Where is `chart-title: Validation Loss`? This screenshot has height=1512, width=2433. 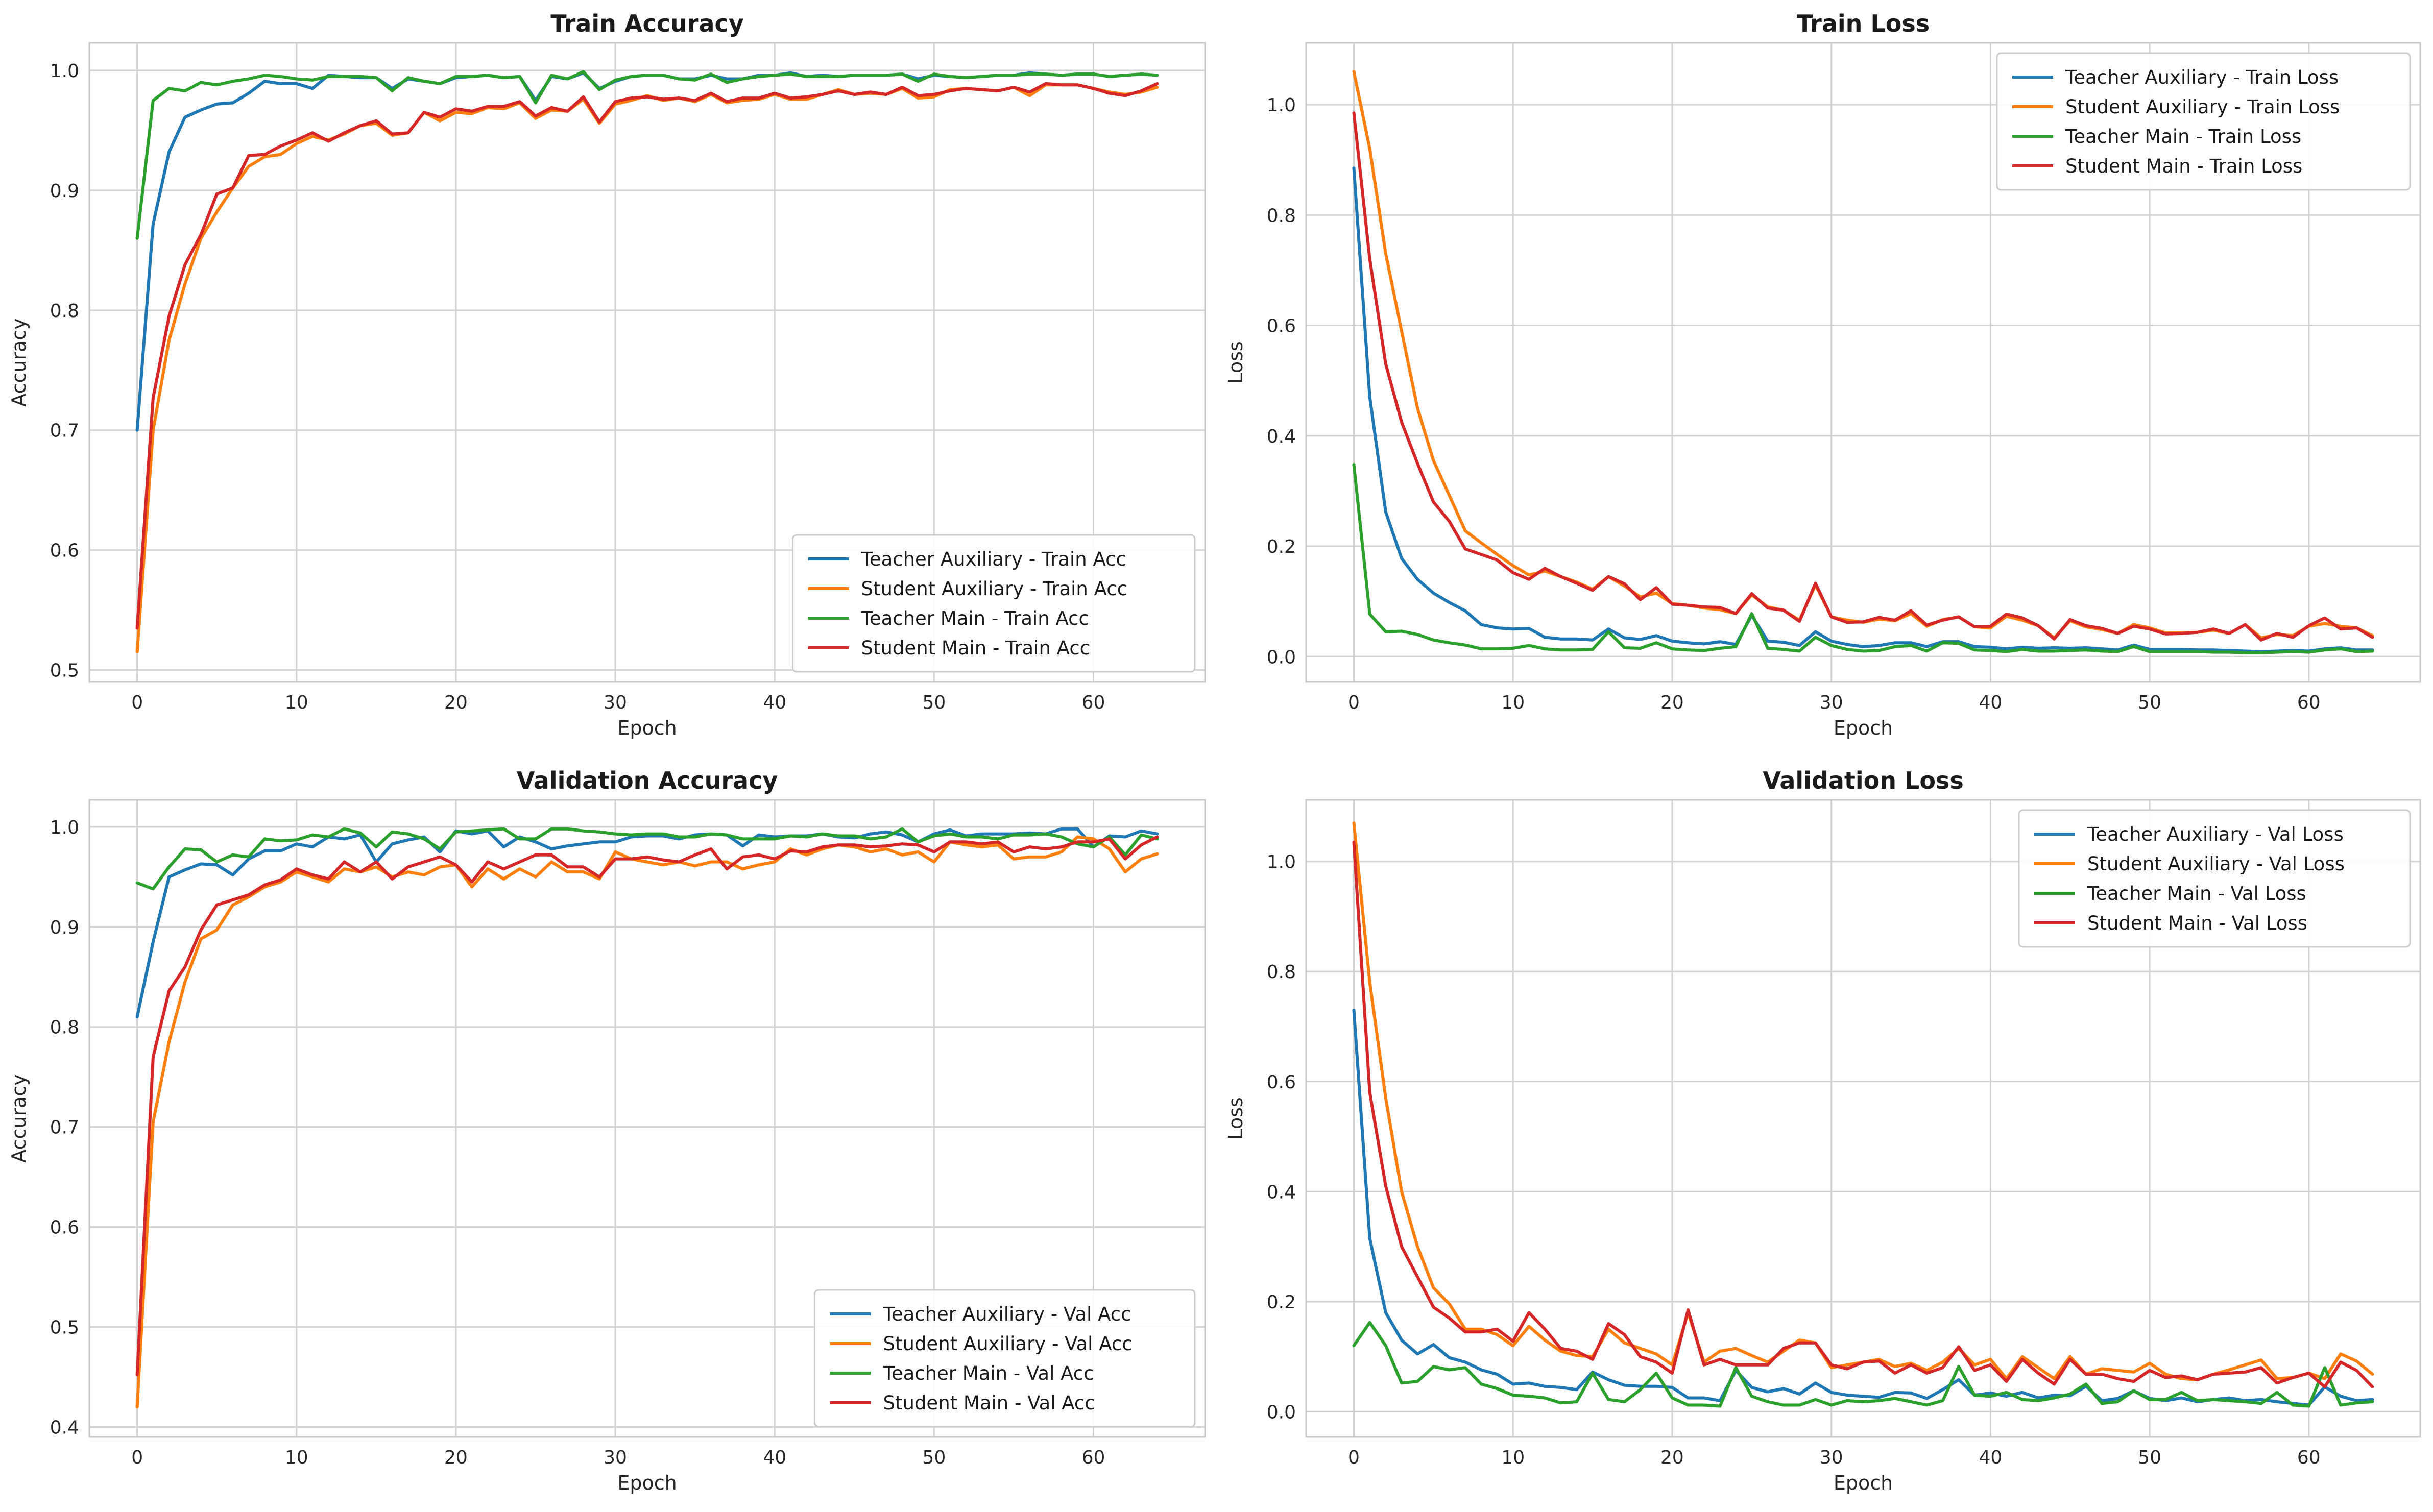 chart-title: Validation Loss is located at coordinates (1863, 781).